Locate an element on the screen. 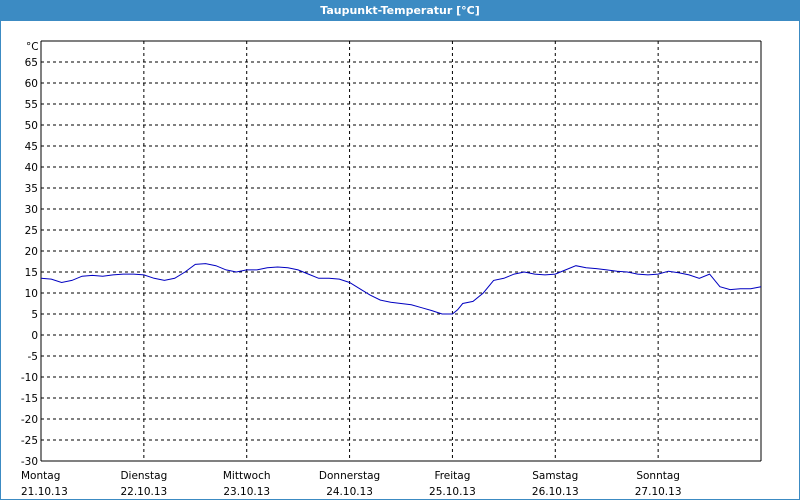 The image size is (800, 501). y-tick-label: 5 is located at coordinates (34, 315).